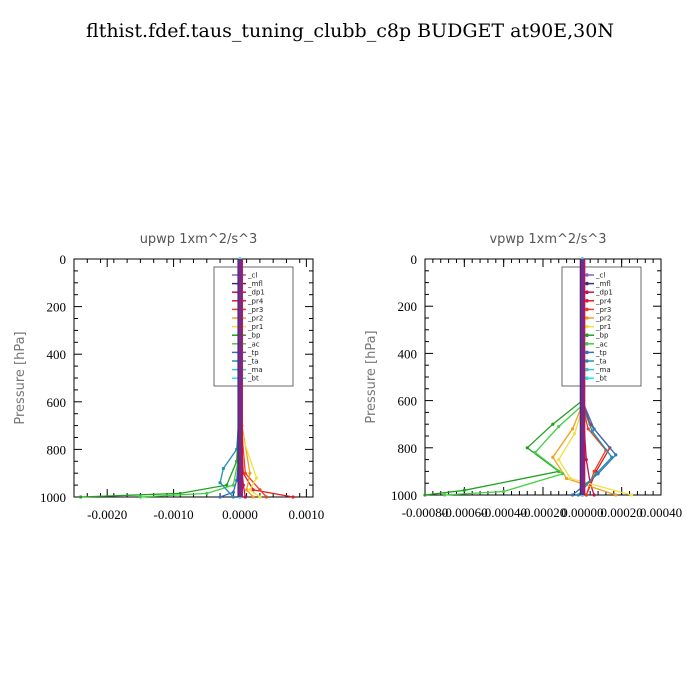  I want to click on legend-label: _pr2, so click(255, 319).